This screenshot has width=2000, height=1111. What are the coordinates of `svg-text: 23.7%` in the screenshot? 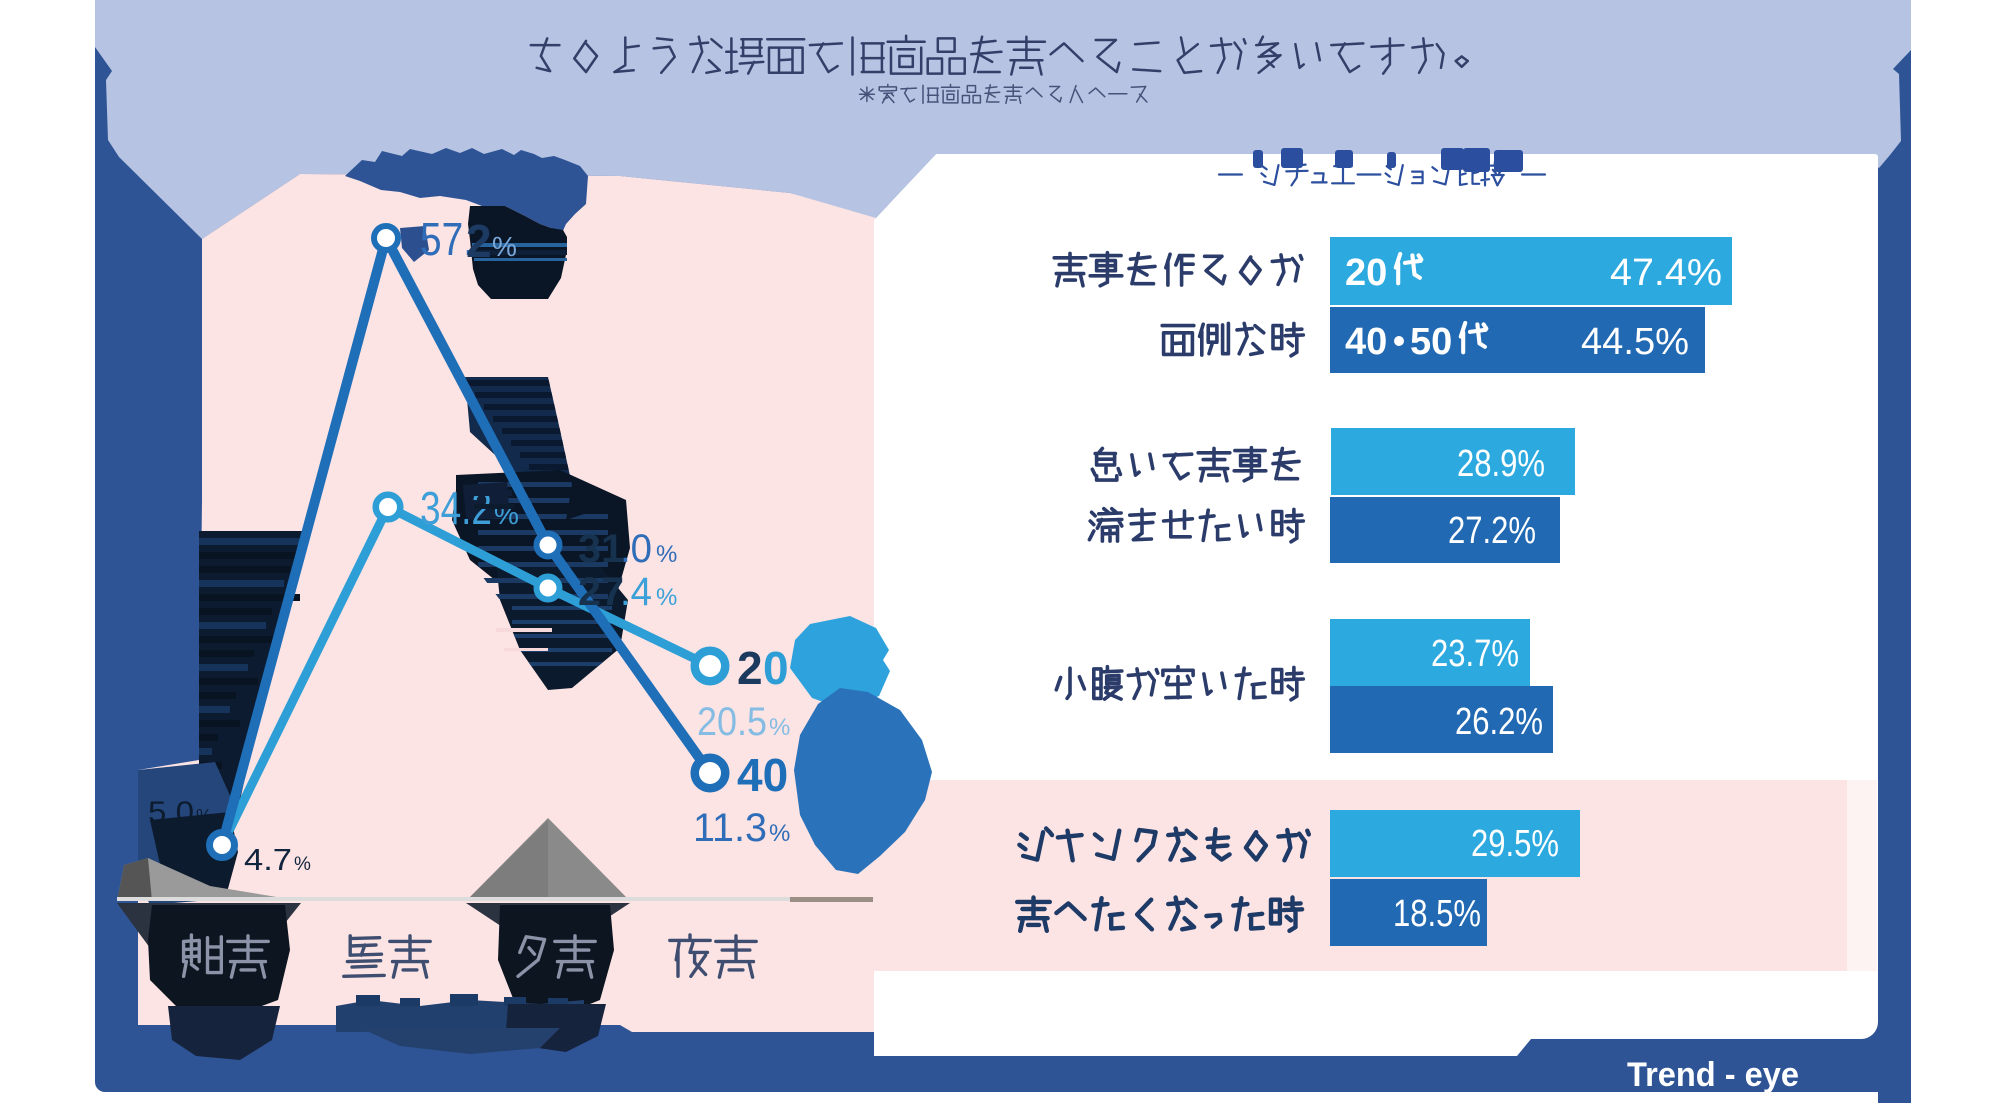 It's located at (1475, 654).